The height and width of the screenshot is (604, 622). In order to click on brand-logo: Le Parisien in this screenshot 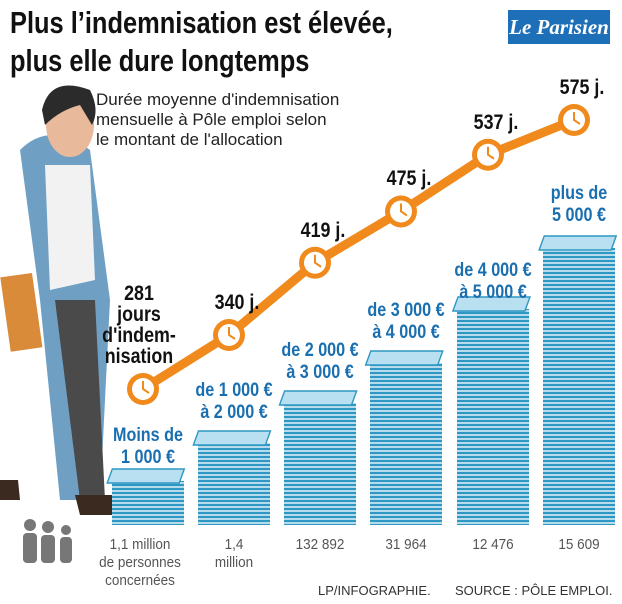, I will do `click(559, 27)`.